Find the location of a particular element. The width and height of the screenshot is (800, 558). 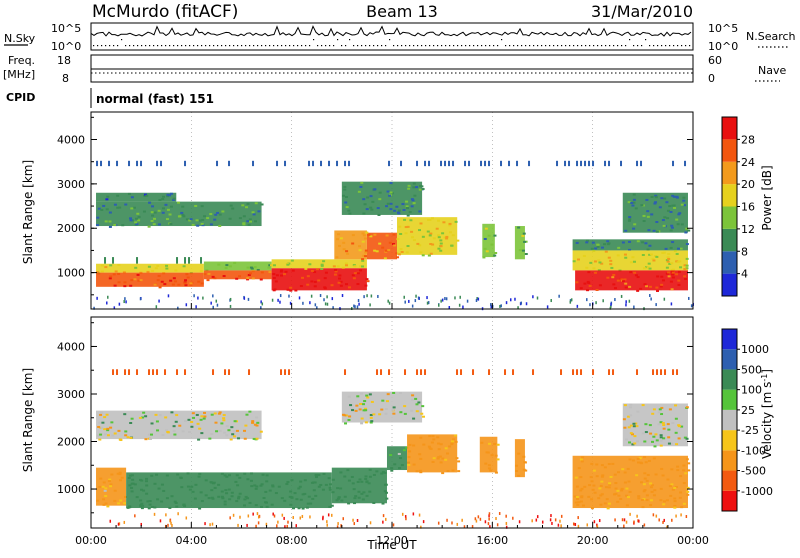

cpid-label: CPID is located at coordinates (20, 97).